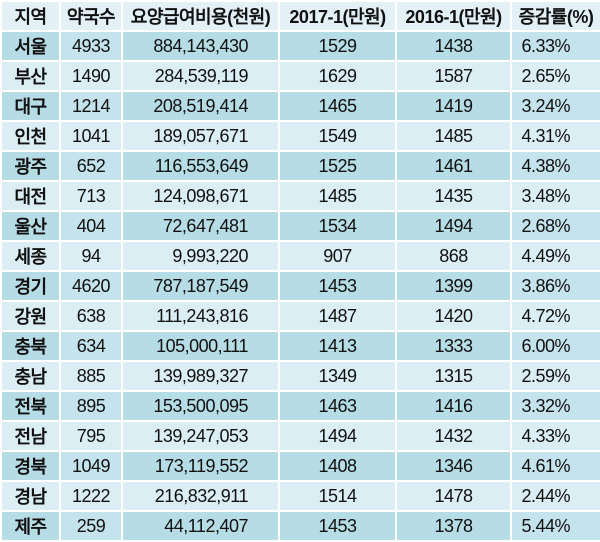 This screenshot has width=600, height=542. What do you see at coordinates (200, 346) in the screenshot?
I see `cell-care-benefit-cost: 105,000,111` at bounding box center [200, 346].